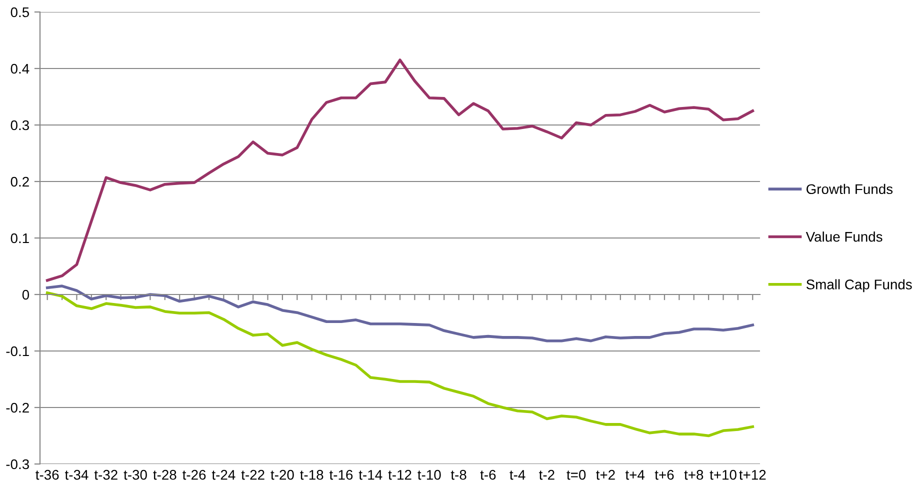  Describe the element at coordinates (849, 189) in the screenshot. I see `legend-label: Growth Funds` at that location.